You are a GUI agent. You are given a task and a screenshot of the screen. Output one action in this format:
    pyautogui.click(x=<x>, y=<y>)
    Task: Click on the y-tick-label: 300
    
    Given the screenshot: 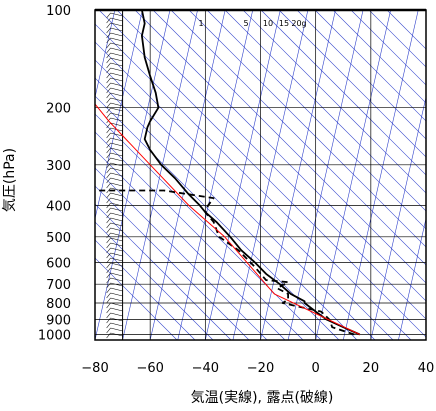 What is the action you would take?
    pyautogui.click(x=58, y=166)
    